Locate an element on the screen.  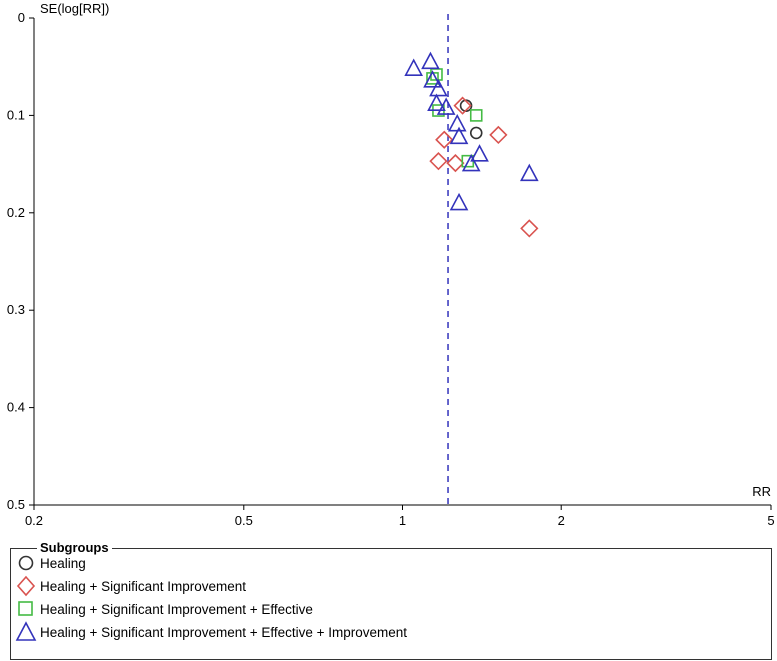
circle-point is located at coordinates (476, 133).